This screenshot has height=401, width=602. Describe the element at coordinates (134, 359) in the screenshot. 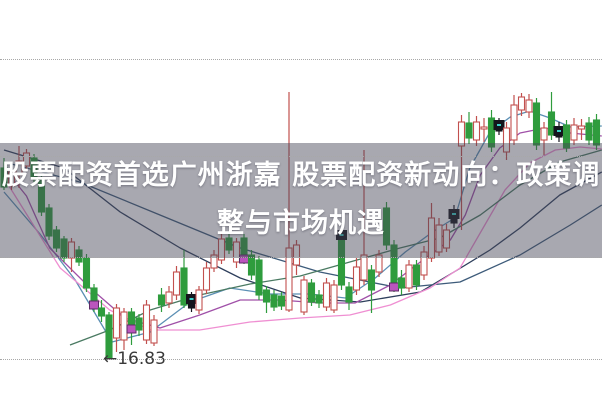

I see `low-price-annotation: ←16.83` at that location.